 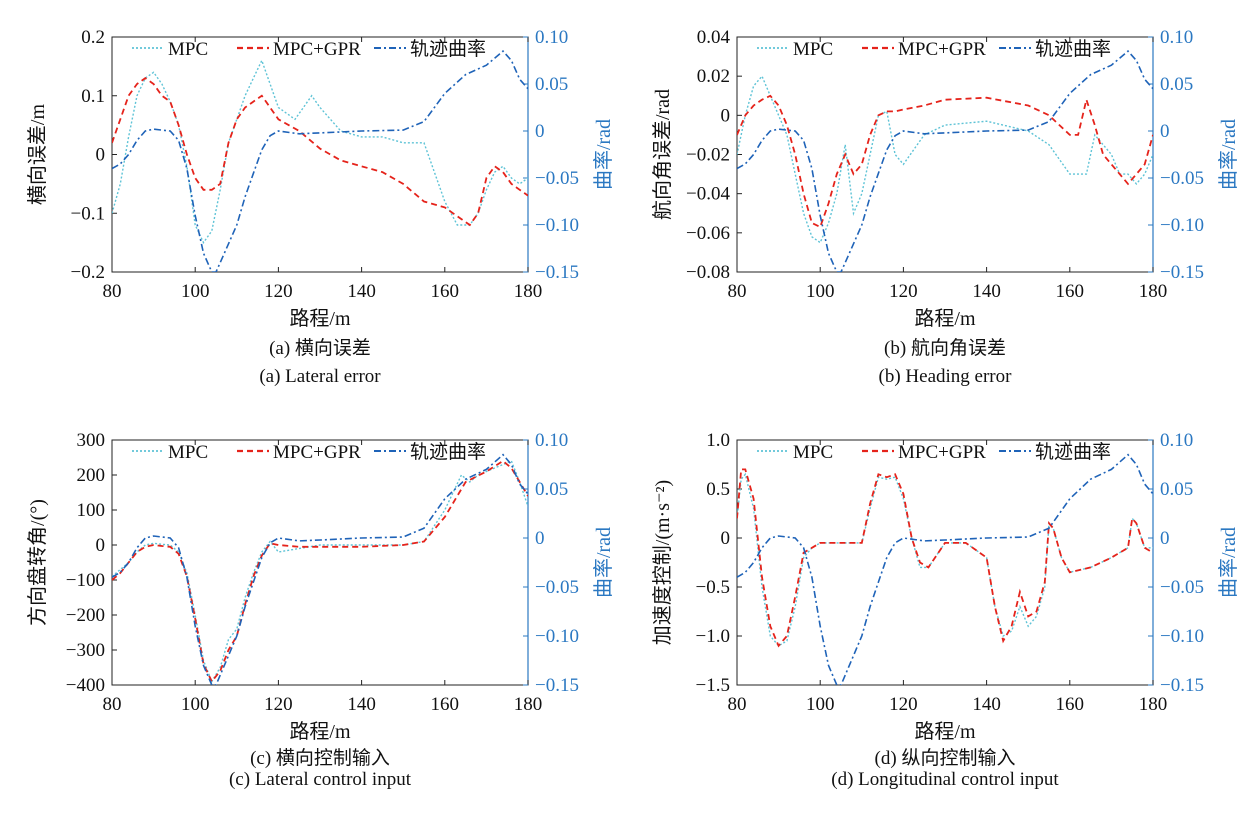 What do you see at coordinates (93, 37) in the screenshot?
I see `y-tick-label: 0.2` at bounding box center [93, 37].